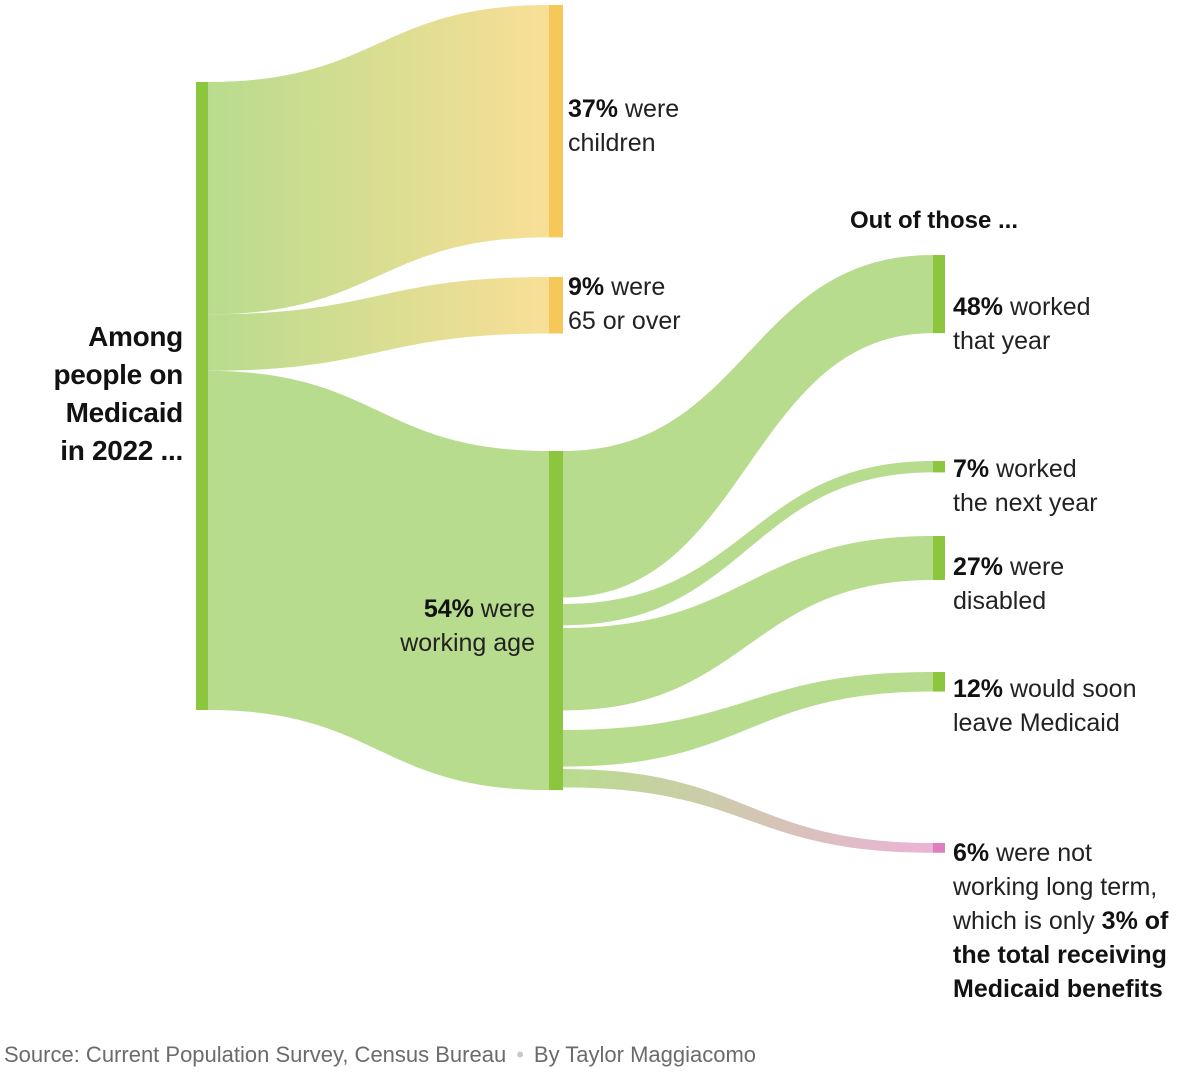 The width and height of the screenshot is (1185, 1077). Describe the element at coordinates (623, 126) in the screenshot. I see `children-label: 37% were children` at that location.